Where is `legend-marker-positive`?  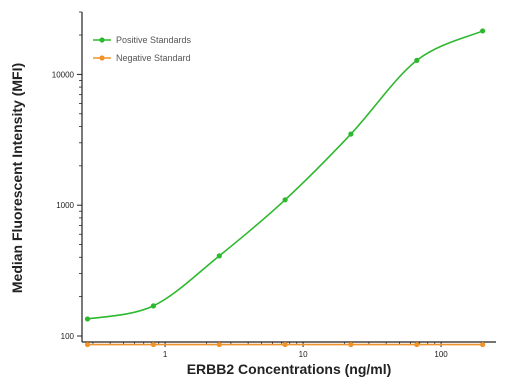 legend-marker-positive is located at coordinates (101, 39).